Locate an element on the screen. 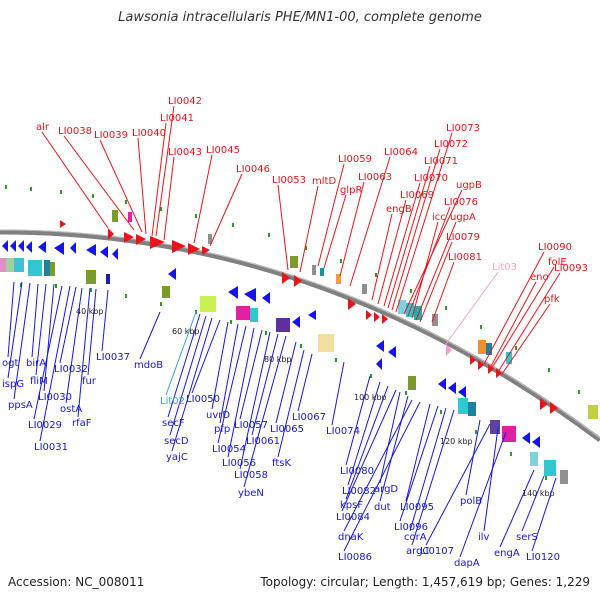  rev-gene-label-34: LI0084 is located at coordinates (353, 517).